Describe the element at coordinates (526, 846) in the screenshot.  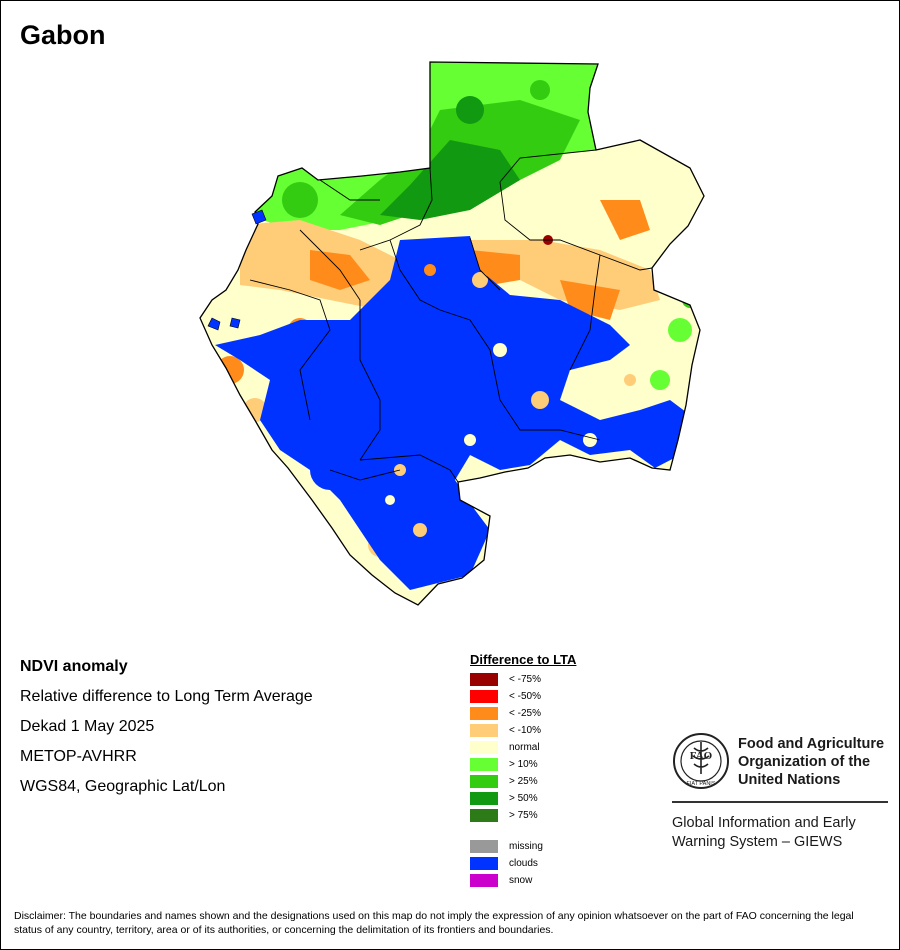
I see `legend-label: missing` at that location.